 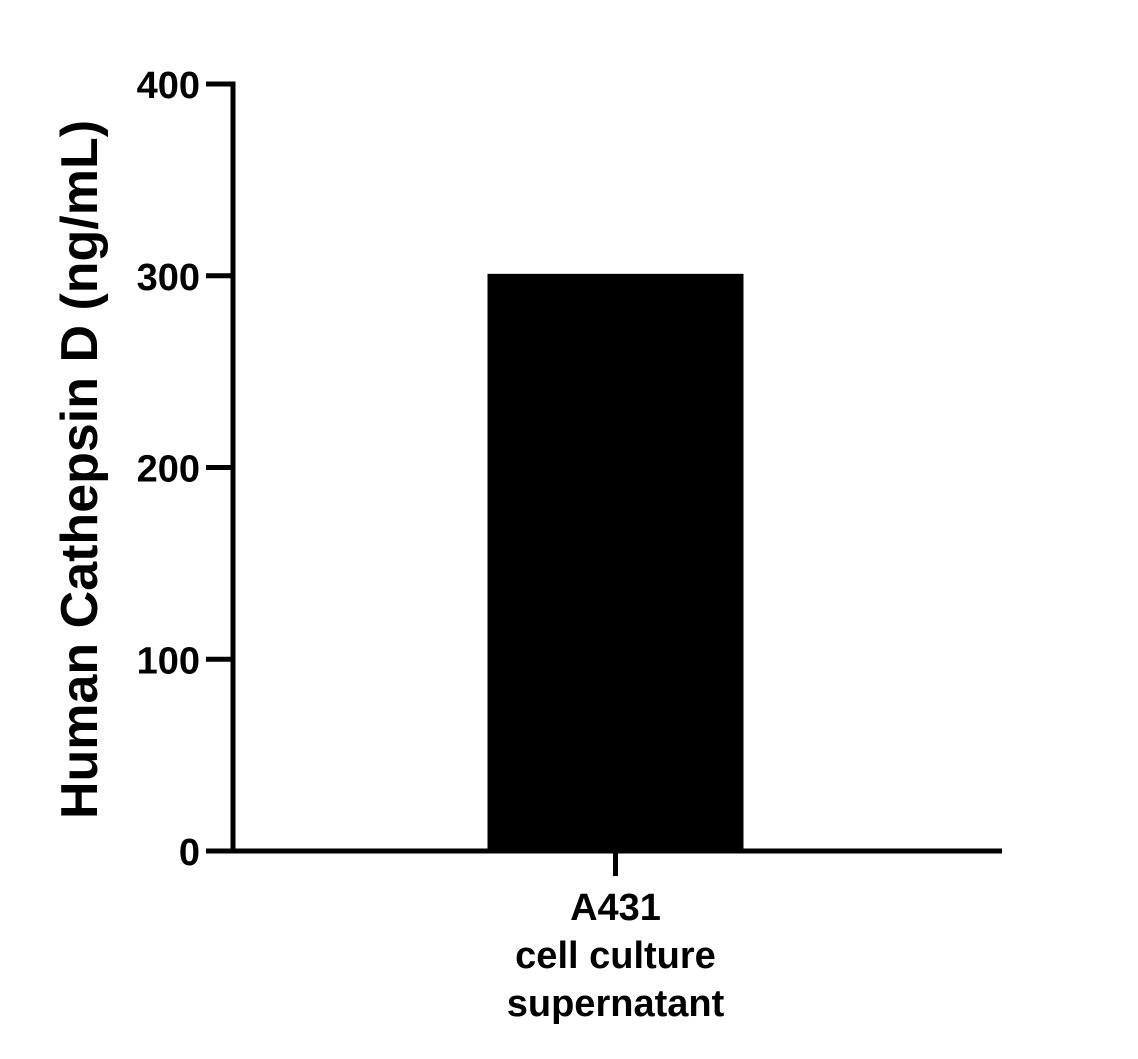 What do you see at coordinates (168, 278) in the screenshot?
I see `y-tick-label: 300` at bounding box center [168, 278].